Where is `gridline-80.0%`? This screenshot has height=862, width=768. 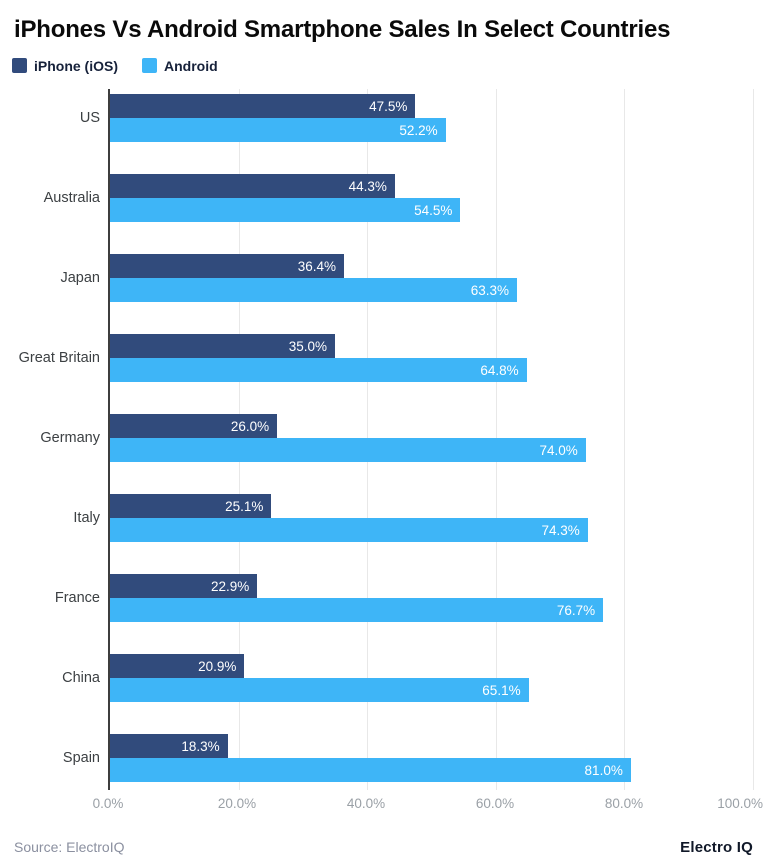
gridline-80.0% is located at coordinates (625, 439).